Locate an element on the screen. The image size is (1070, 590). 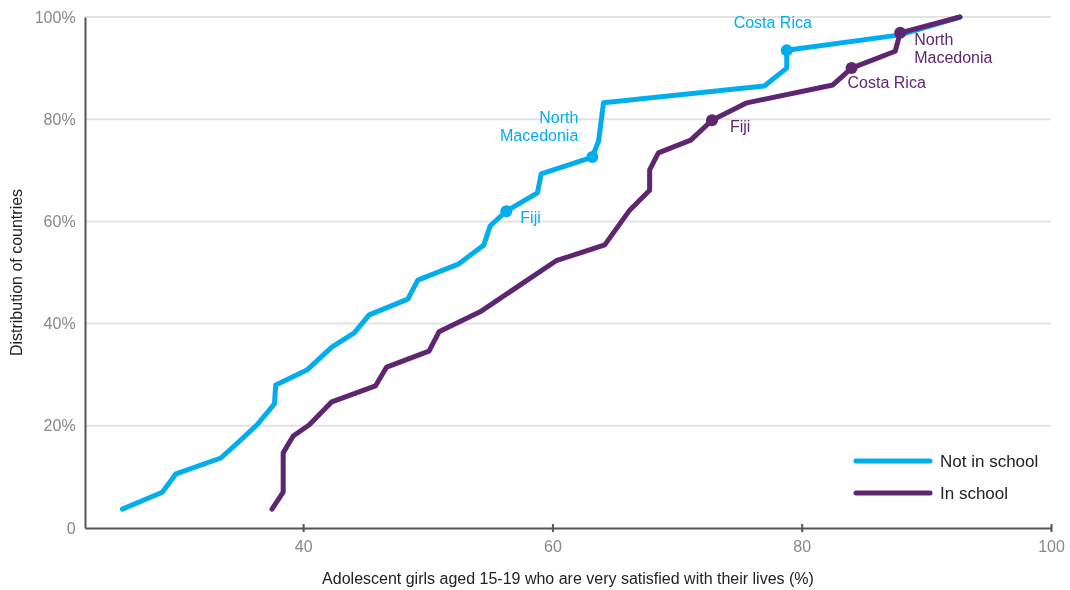
x-tick-label: 60 is located at coordinates (553, 546).